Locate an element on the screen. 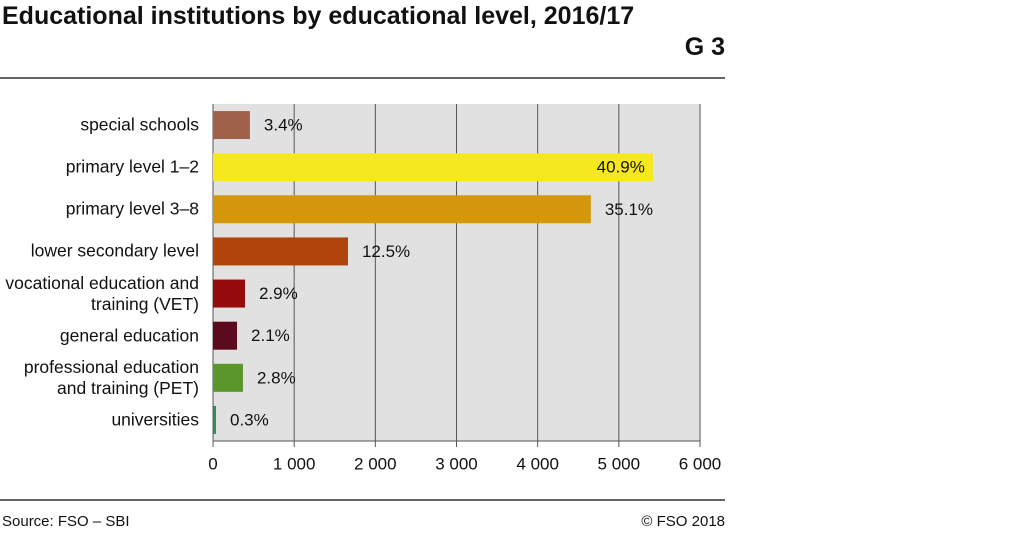  category-label: universities is located at coordinates (155, 419).